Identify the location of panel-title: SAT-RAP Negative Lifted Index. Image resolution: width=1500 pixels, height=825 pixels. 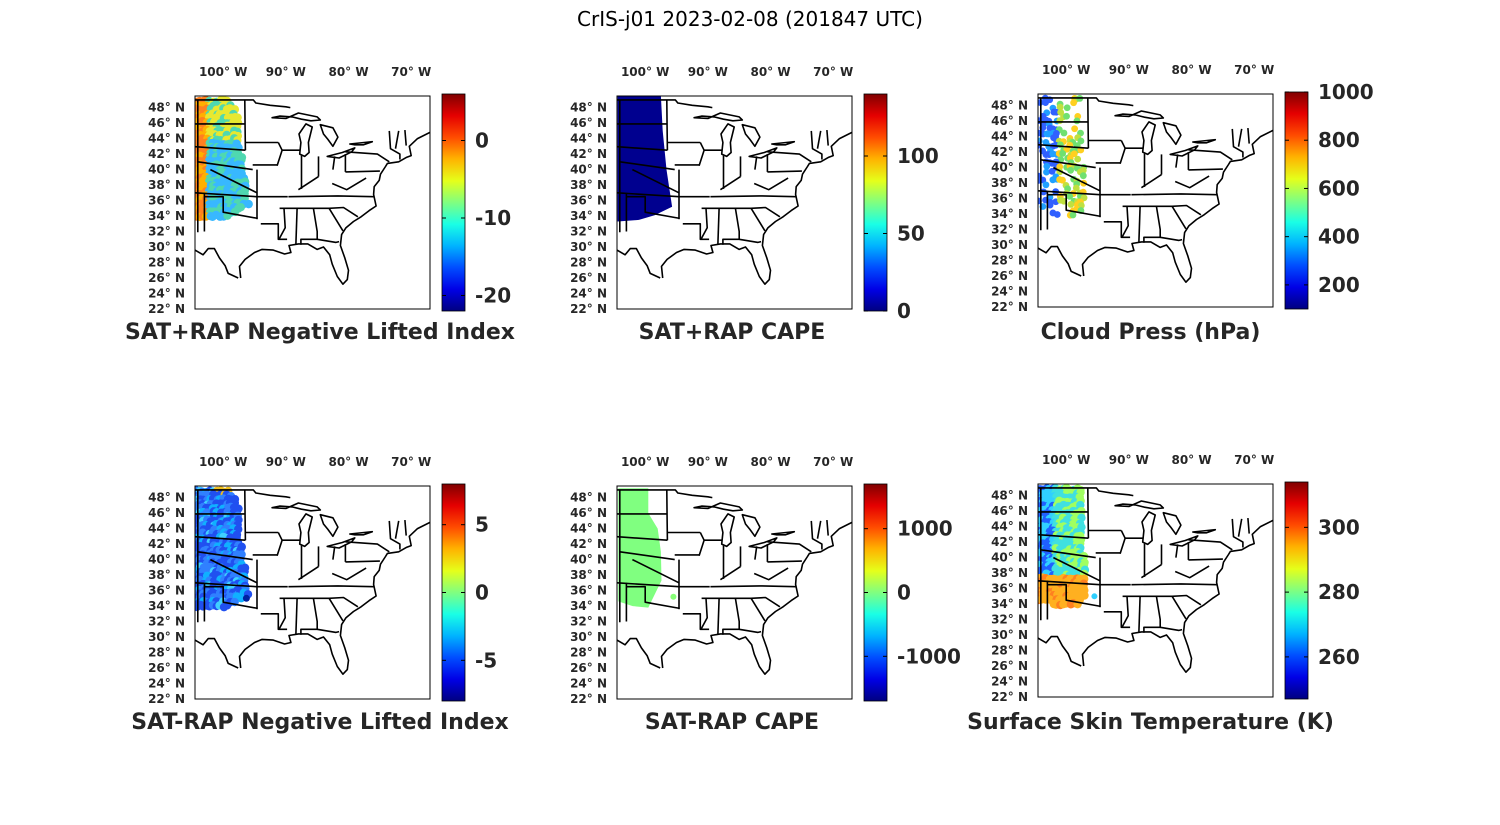
(320, 722).